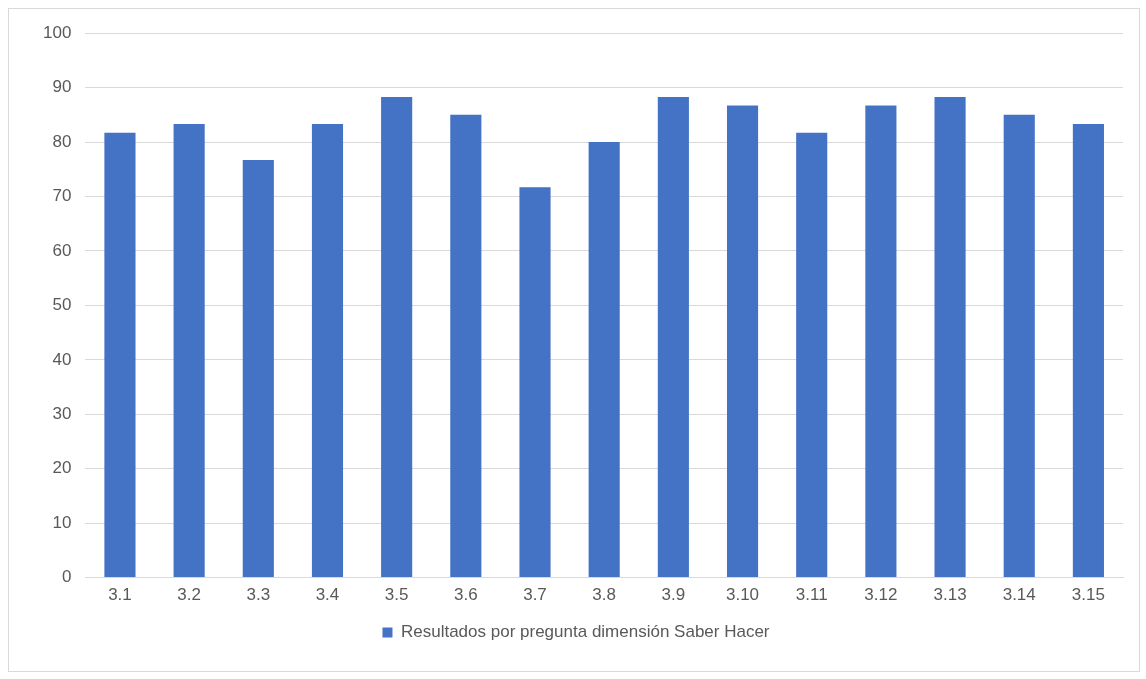  What do you see at coordinates (62, 468) in the screenshot?
I see `y-tick-label: 20` at bounding box center [62, 468].